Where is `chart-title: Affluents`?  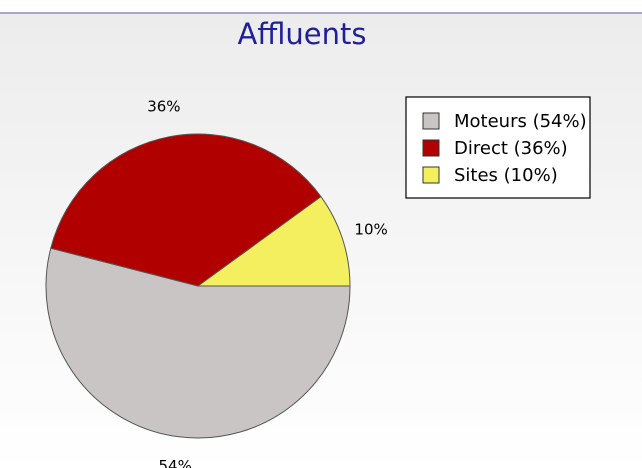 chart-title: Affluents is located at coordinates (302, 34).